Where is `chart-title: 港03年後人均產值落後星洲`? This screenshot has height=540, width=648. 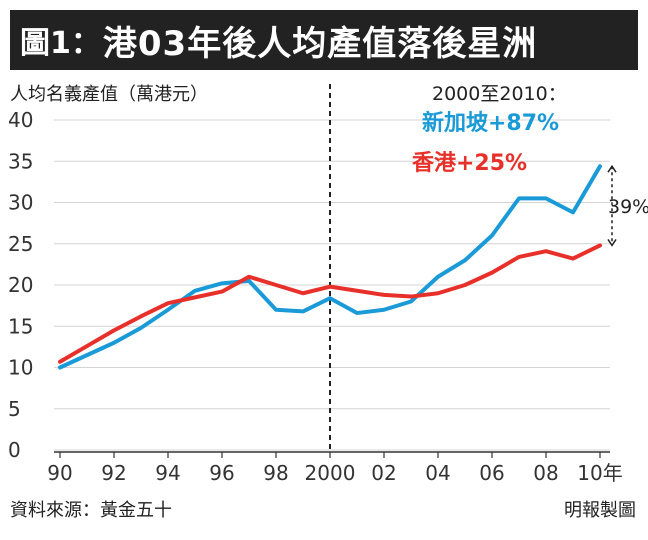
chart-title: 港03年後人均產值落後星洲 is located at coordinates (320, 43).